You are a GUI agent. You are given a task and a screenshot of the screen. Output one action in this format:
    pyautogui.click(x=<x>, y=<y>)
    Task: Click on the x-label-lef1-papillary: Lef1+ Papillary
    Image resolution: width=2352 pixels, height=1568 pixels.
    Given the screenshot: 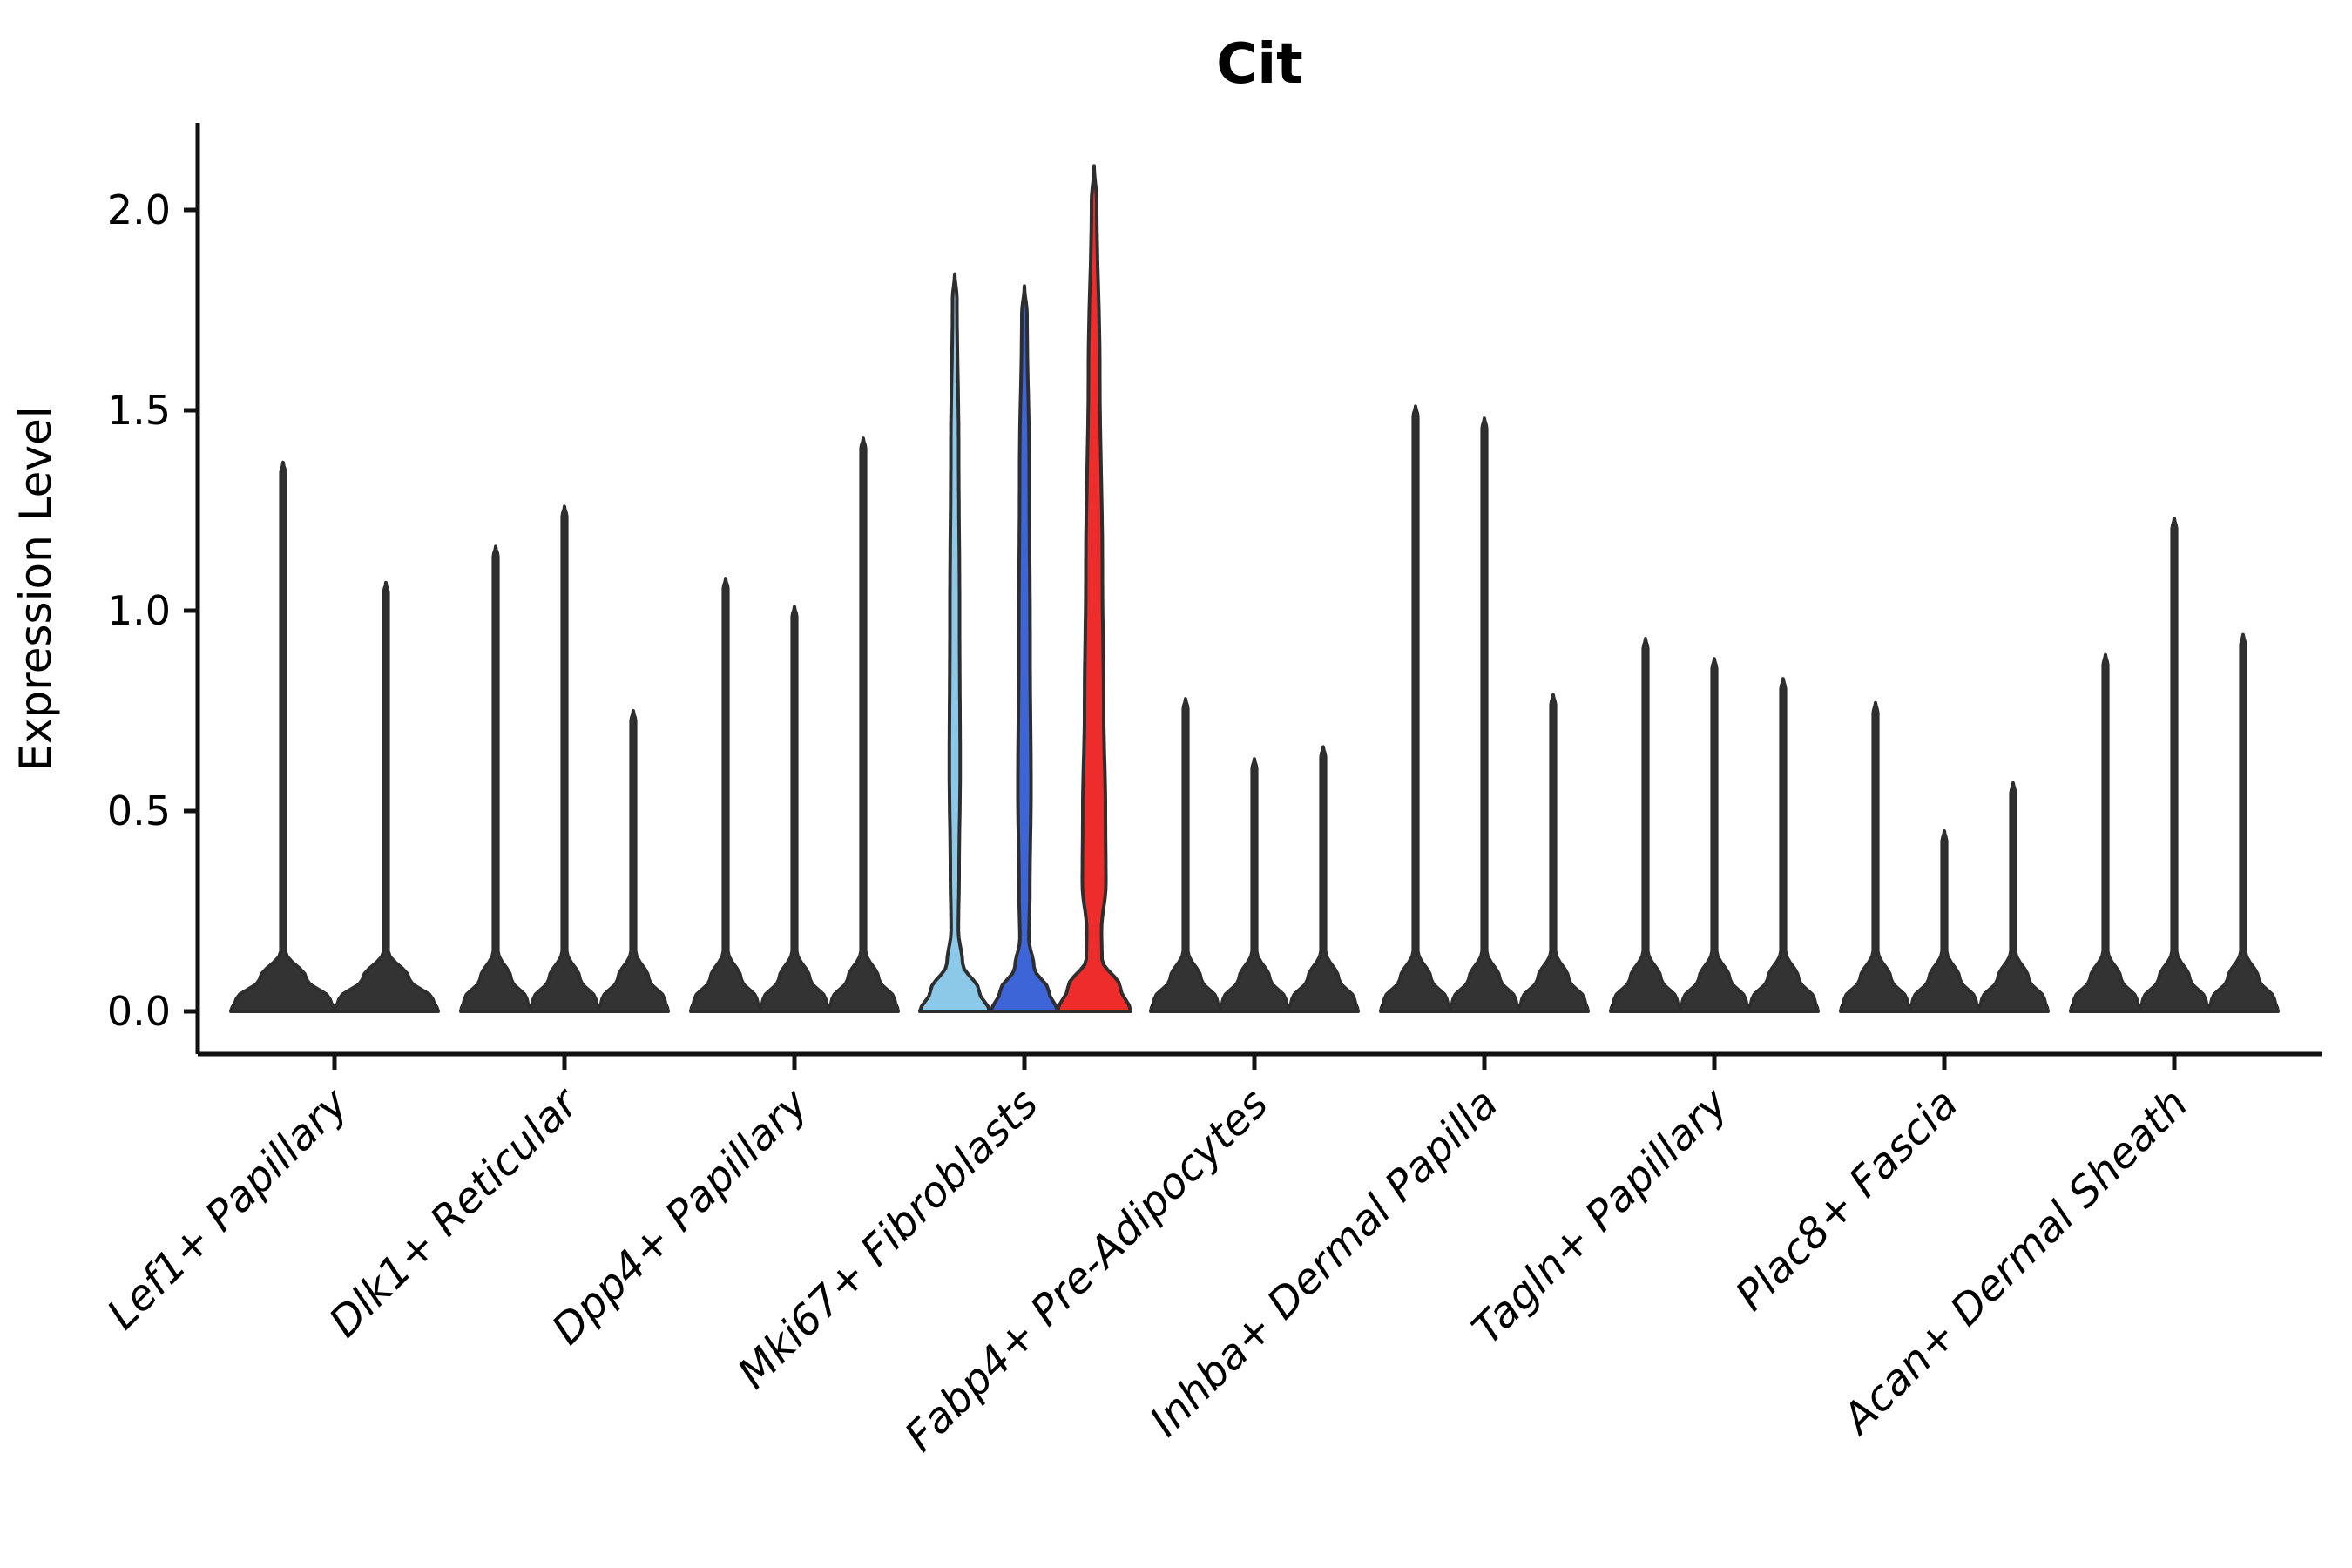 What is the action you would take?
    pyautogui.click(x=228, y=1208)
    